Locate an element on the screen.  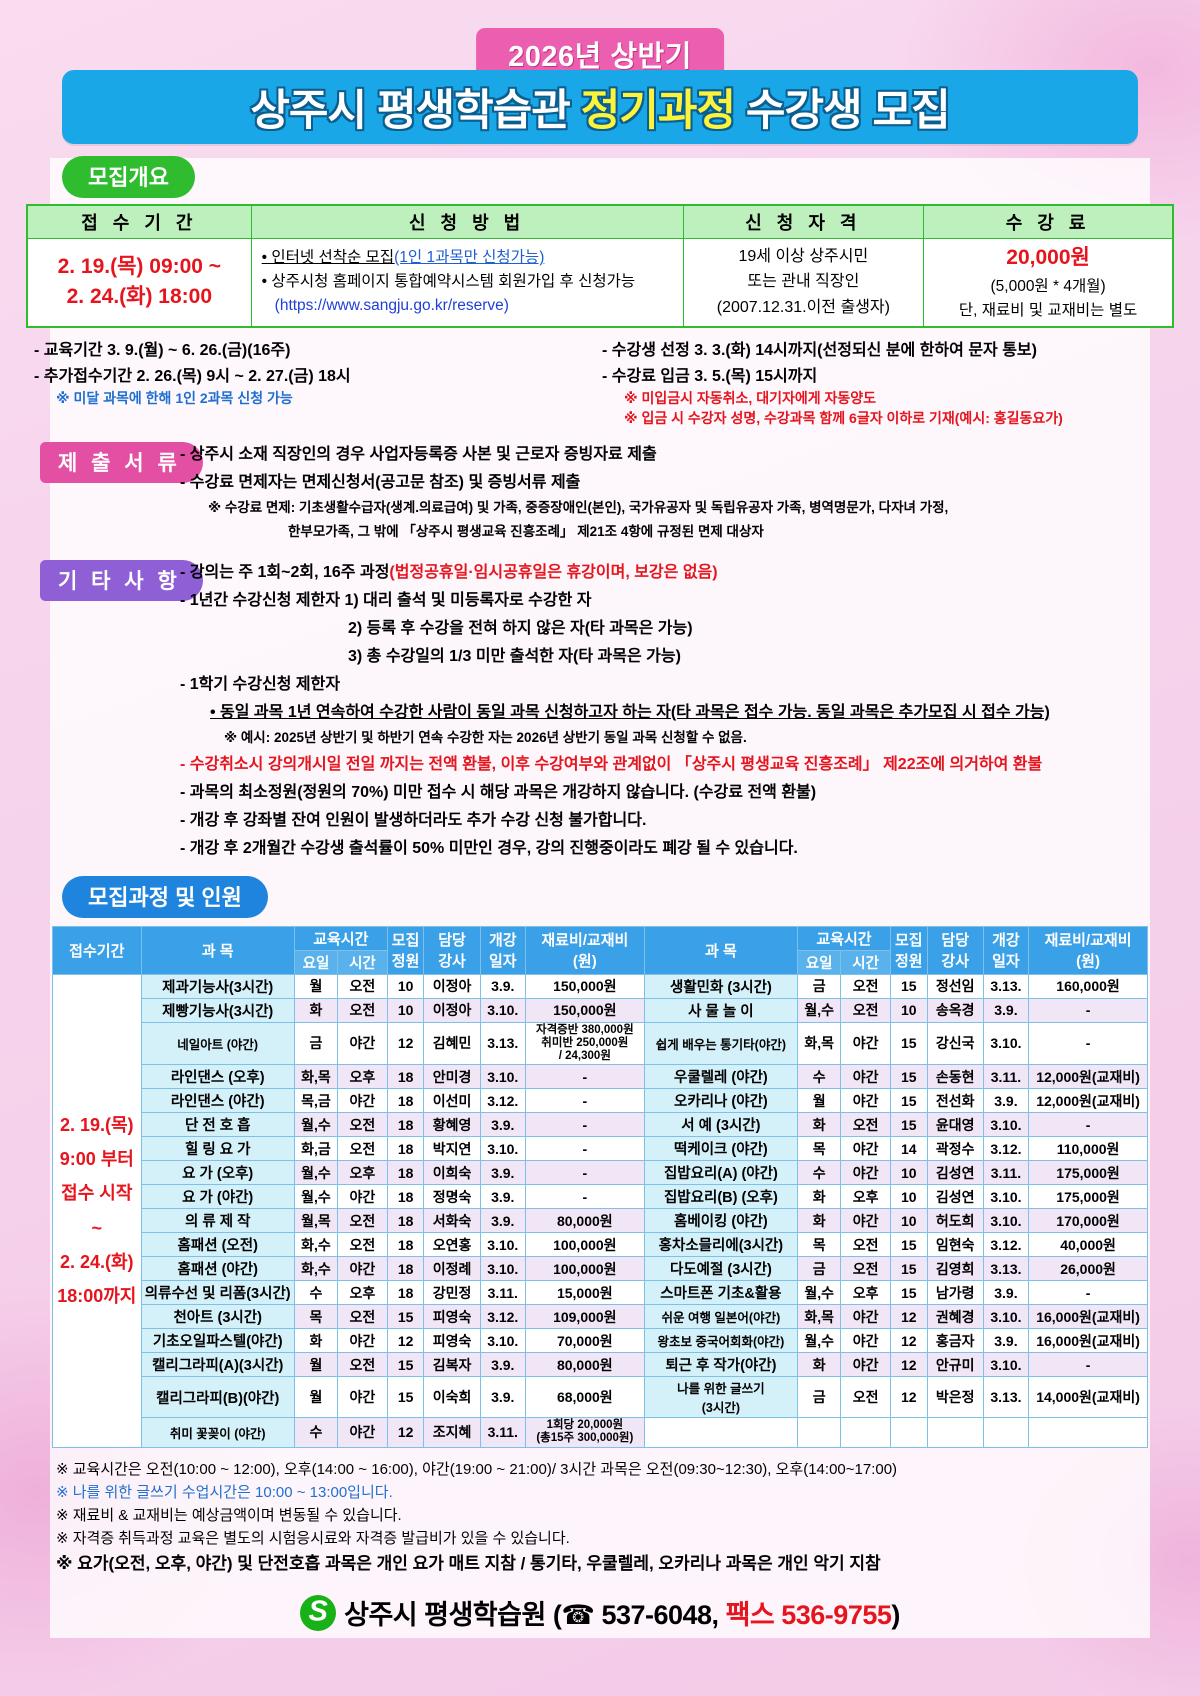
subject-name: 기초오일파스텔(야간) is located at coordinates (217, 1342).